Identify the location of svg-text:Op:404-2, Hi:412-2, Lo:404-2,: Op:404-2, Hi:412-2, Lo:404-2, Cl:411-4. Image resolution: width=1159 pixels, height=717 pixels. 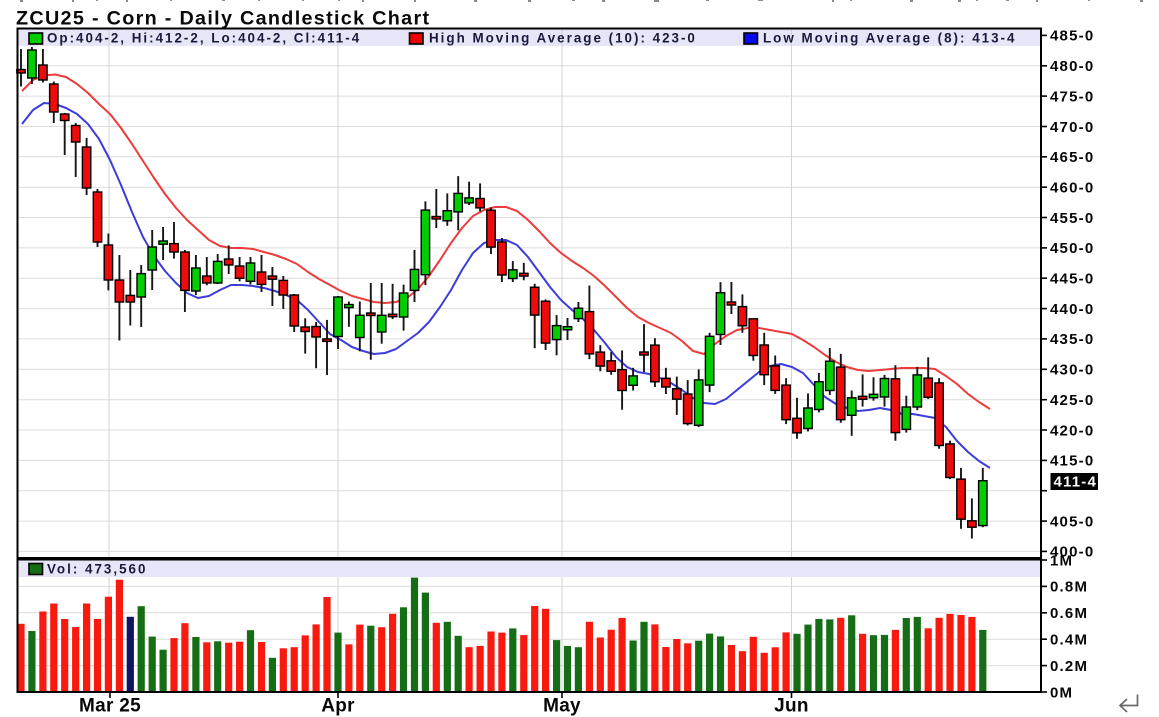
(204, 38).